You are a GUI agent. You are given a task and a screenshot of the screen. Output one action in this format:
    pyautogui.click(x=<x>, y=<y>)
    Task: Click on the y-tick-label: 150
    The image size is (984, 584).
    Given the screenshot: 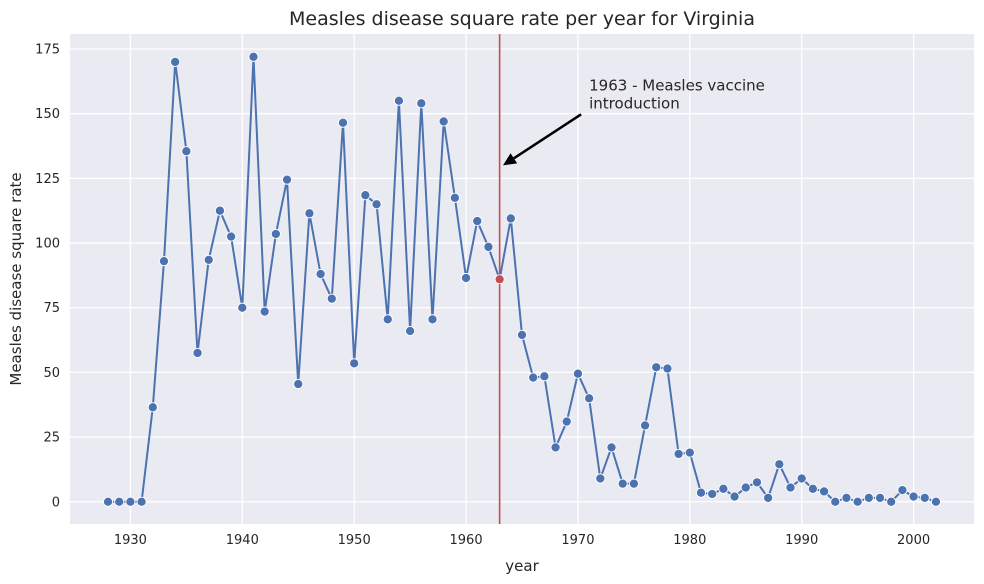 What is the action you would take?
    pyautogui.click(x=47, y=114)
    